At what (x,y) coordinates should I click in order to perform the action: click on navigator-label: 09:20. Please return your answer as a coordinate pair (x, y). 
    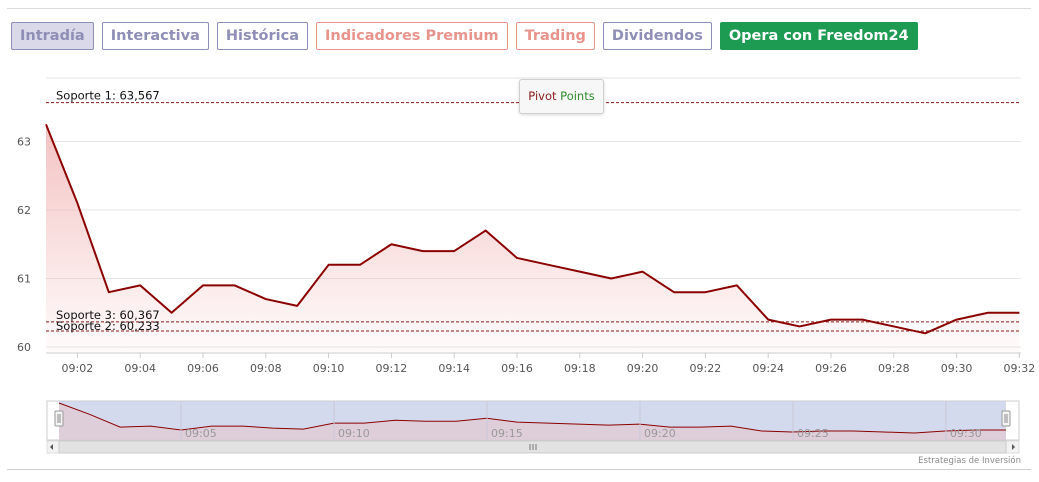
    Looking at the image, I should click on (660, 433).